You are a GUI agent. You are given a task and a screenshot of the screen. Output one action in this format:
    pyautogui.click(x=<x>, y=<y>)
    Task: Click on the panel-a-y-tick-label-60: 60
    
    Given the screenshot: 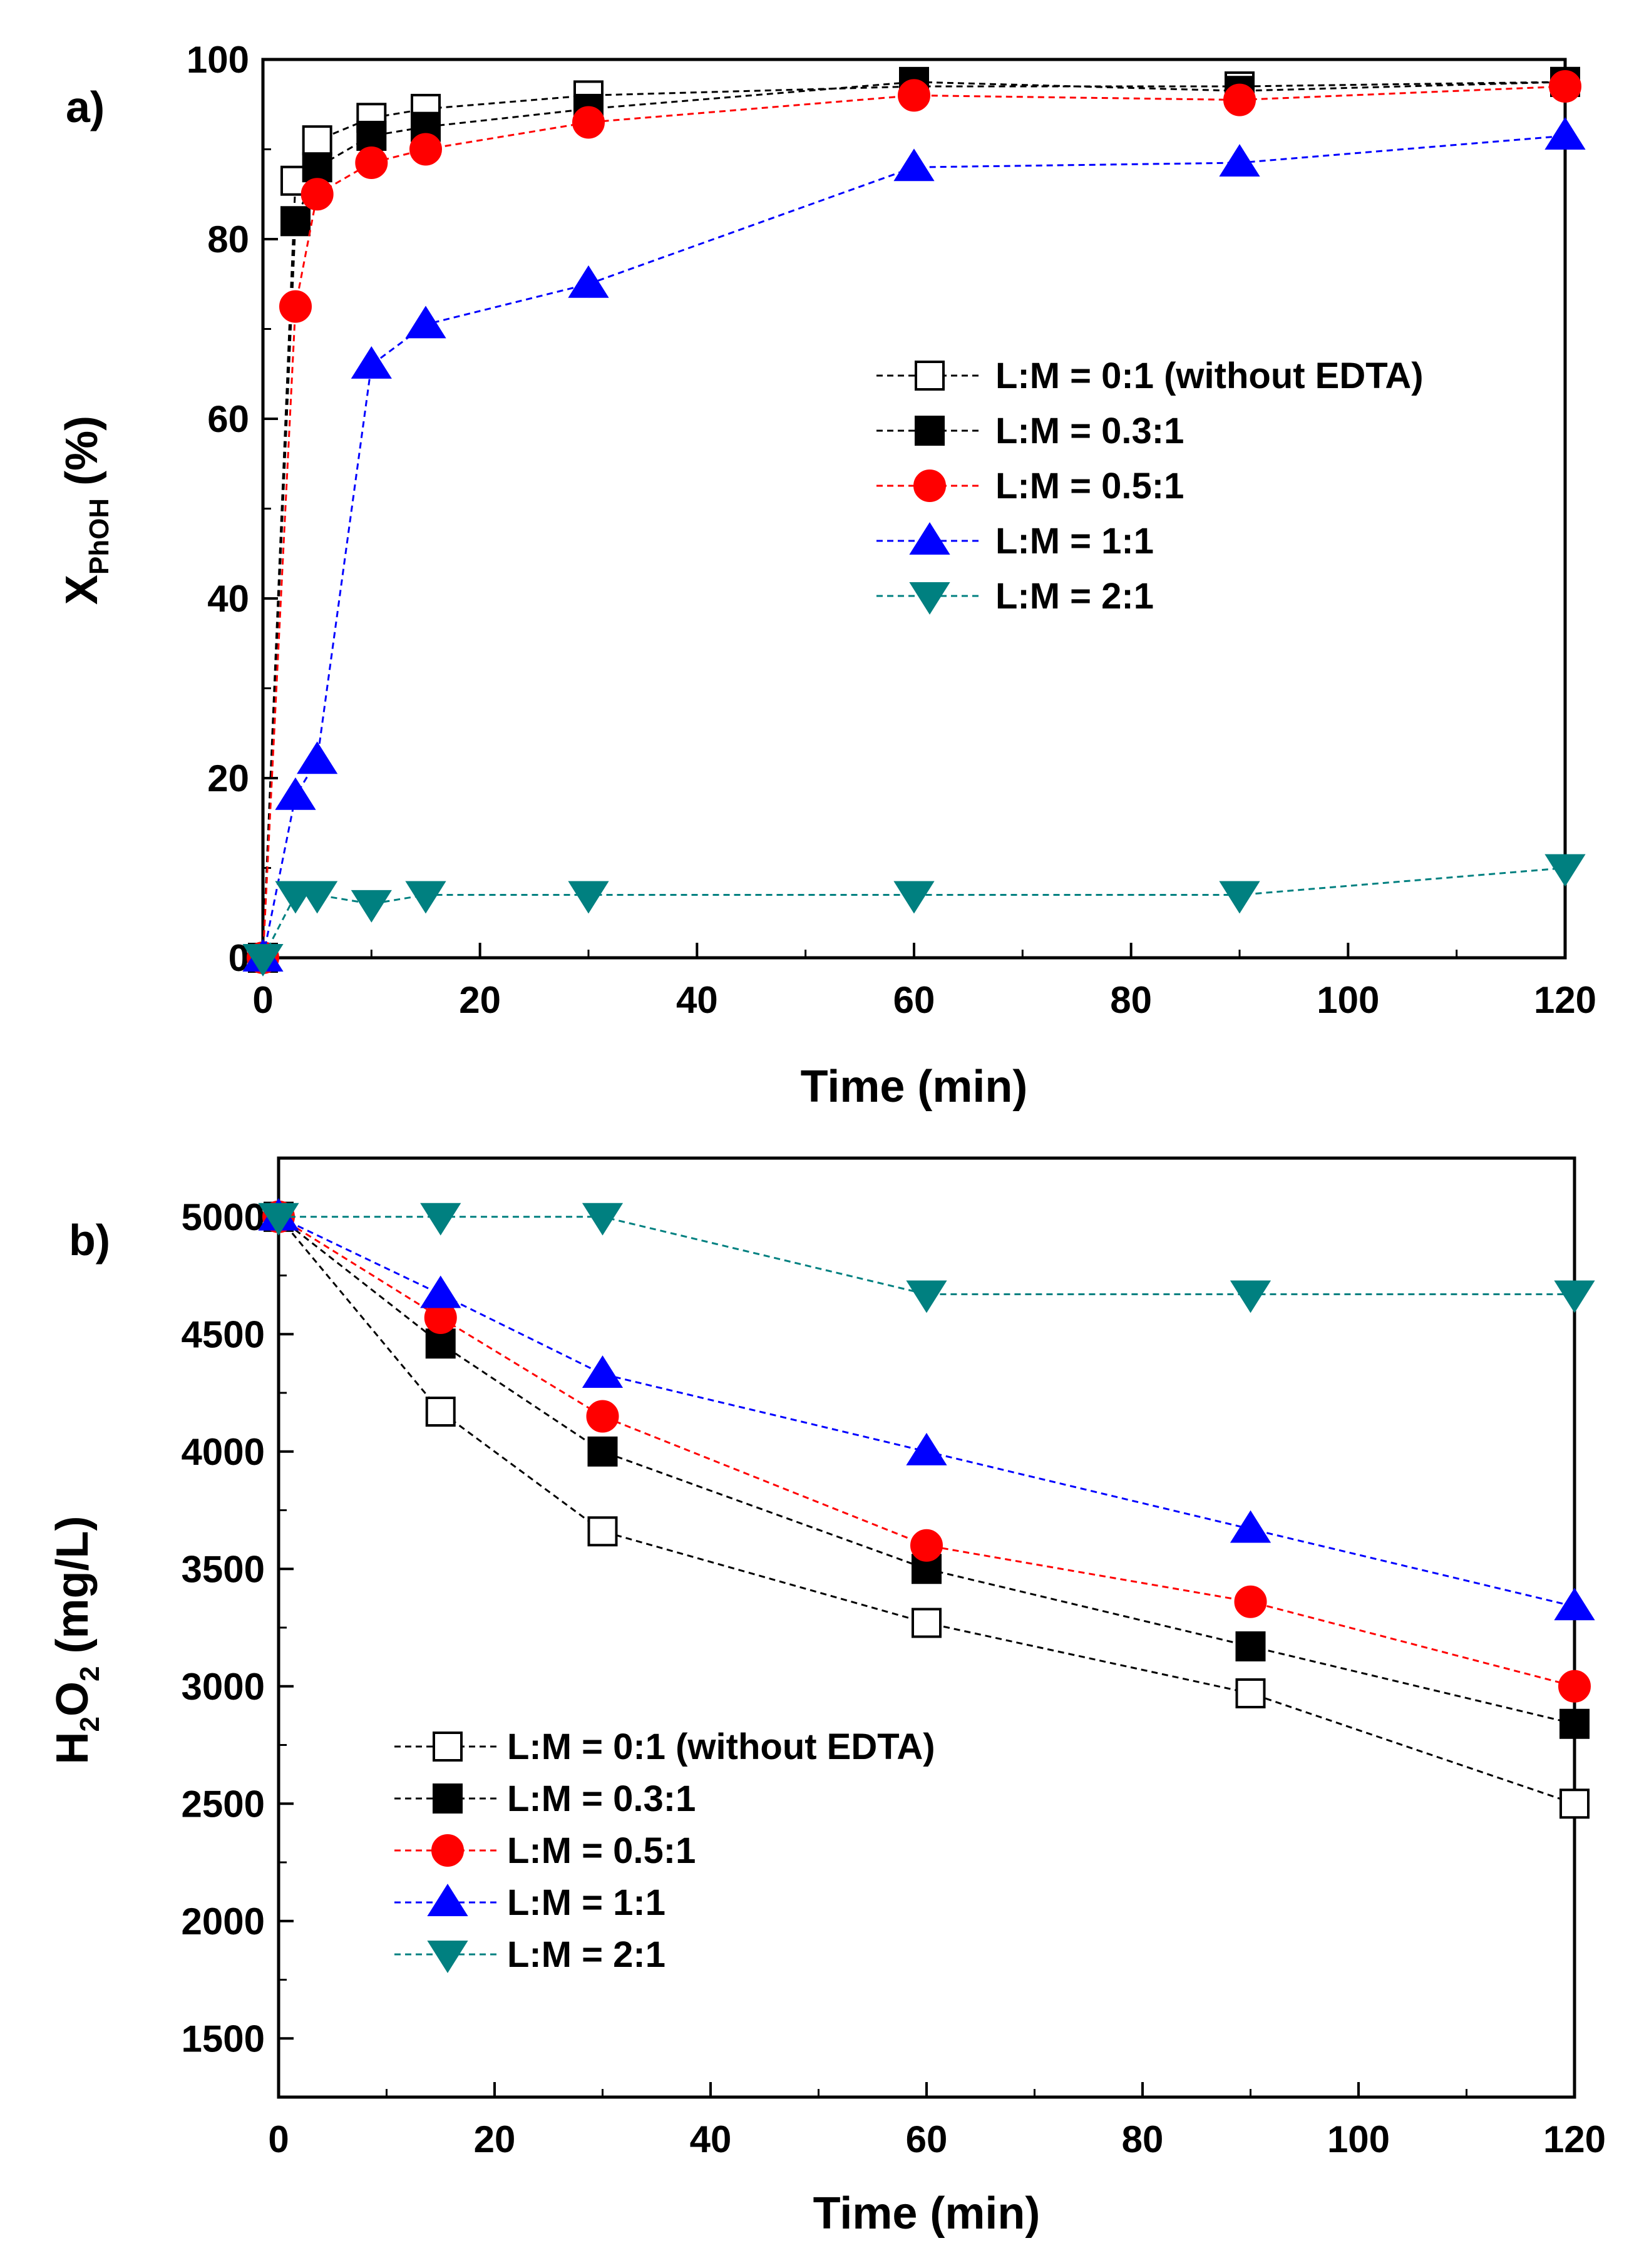 What is the action you would take?
    pyautogui.click(x=228, y=419)
    